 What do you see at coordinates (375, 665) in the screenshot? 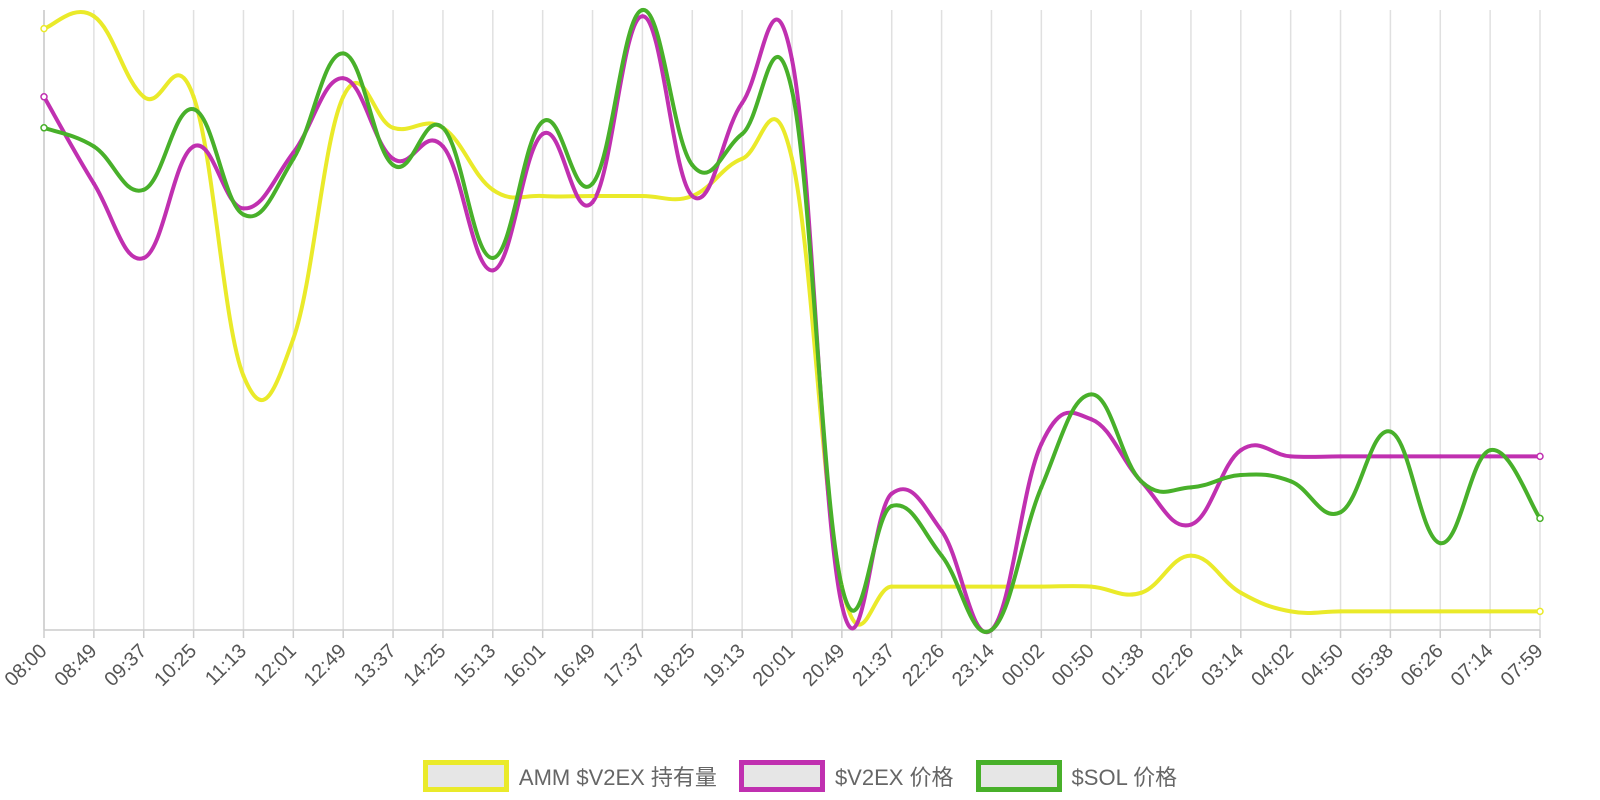
I see `x-tick-label: 13:37` at bounding box center [375, 665].